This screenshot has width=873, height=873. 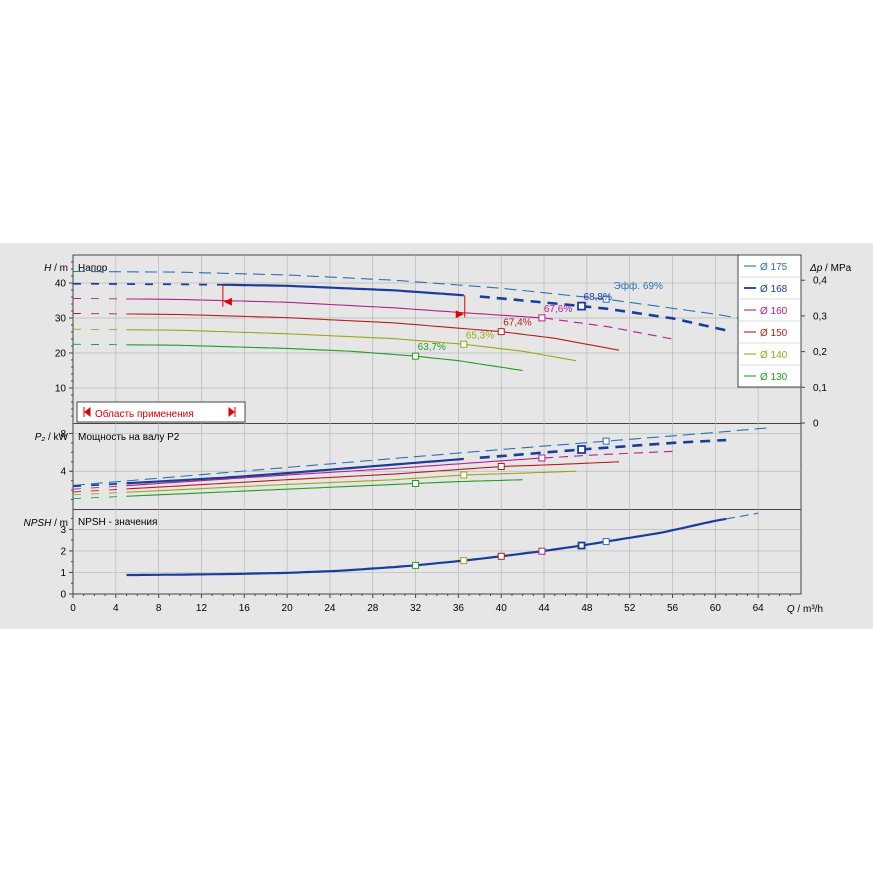 What do you see at coordinates (288, 608) in the screenshot?
I see `x-tick-label: 20` at bounding box center [288, 608].